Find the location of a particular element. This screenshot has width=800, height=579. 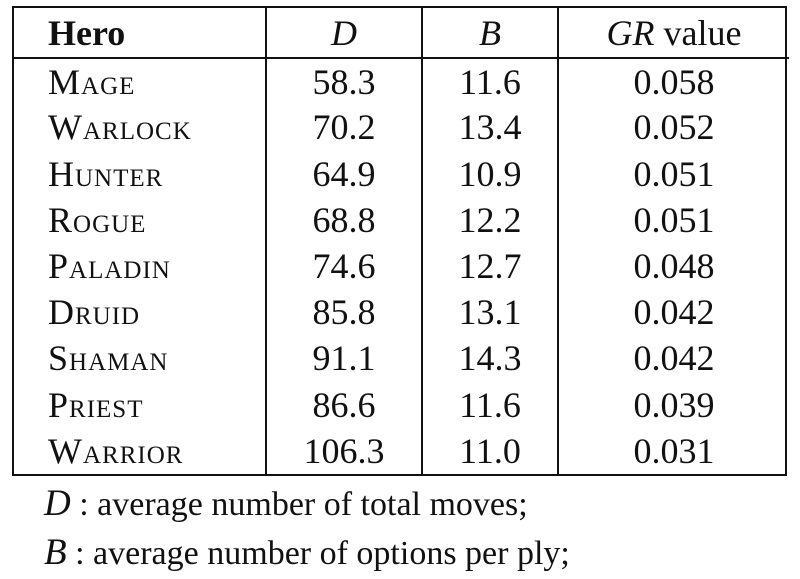

gr-cell: 0.039 is located at coordinates (673, 404).